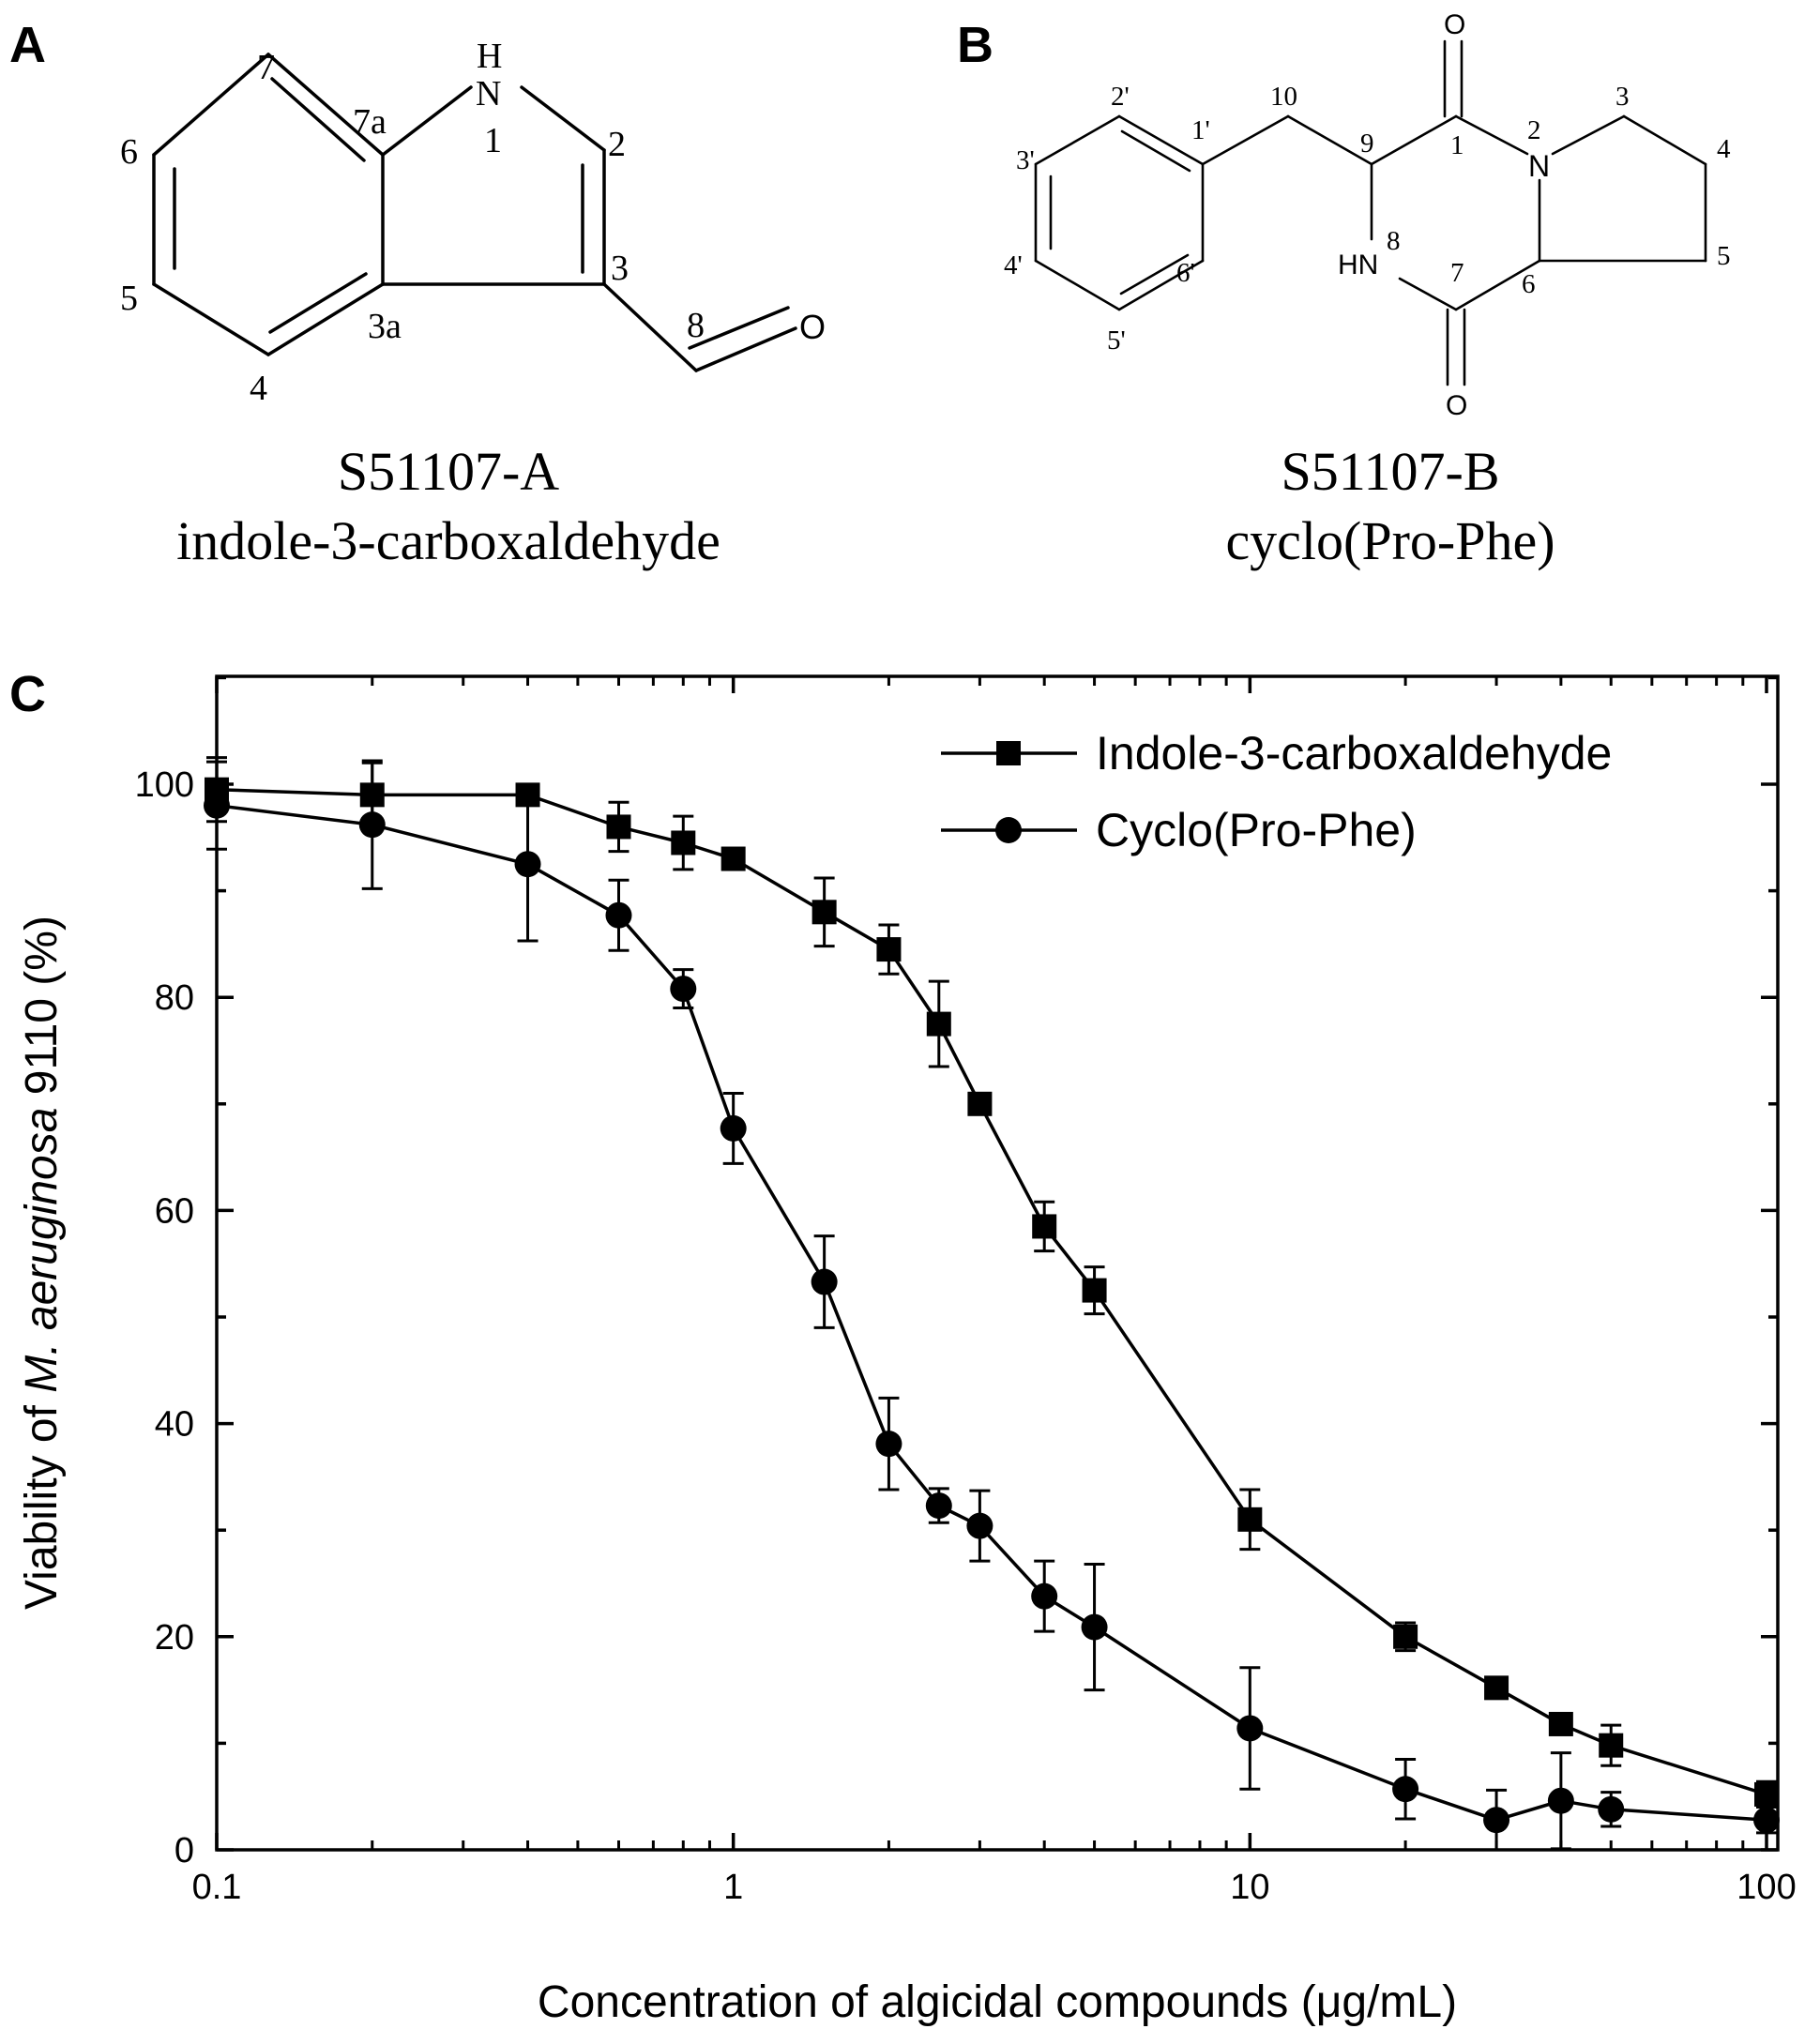  I want to click on label-b-2: 2, so click(1534, 130).